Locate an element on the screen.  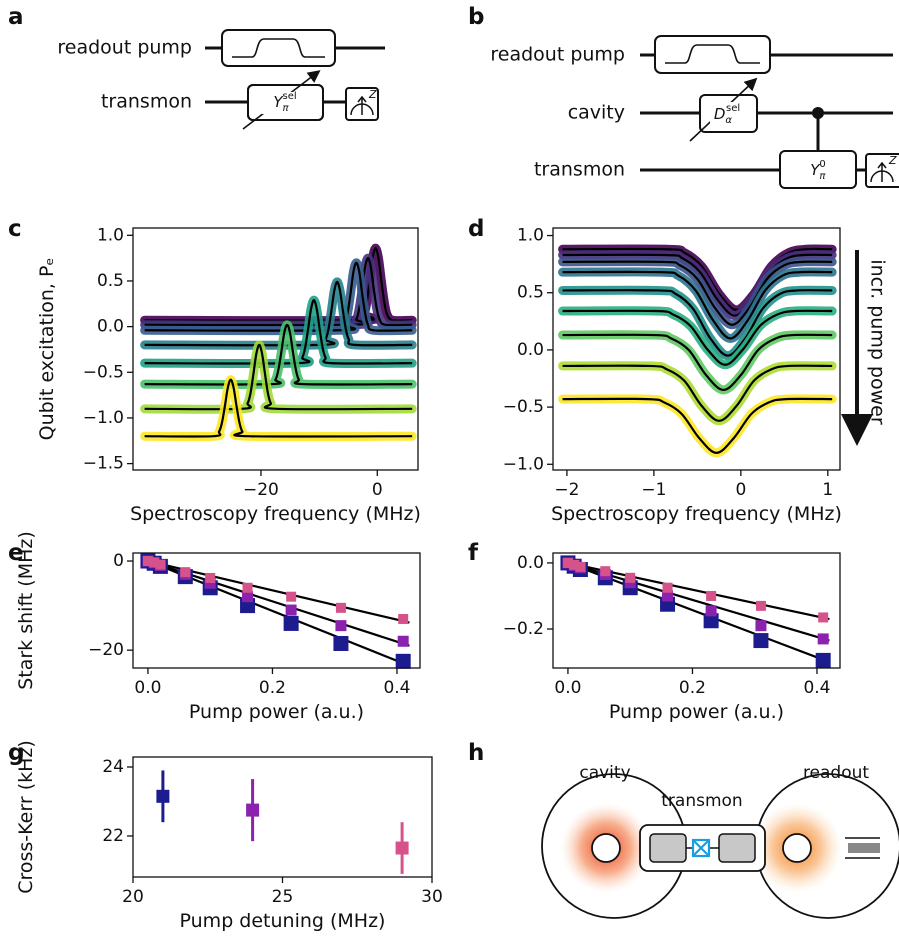
gate-sup: 0 is located at coordinates (822, 164).